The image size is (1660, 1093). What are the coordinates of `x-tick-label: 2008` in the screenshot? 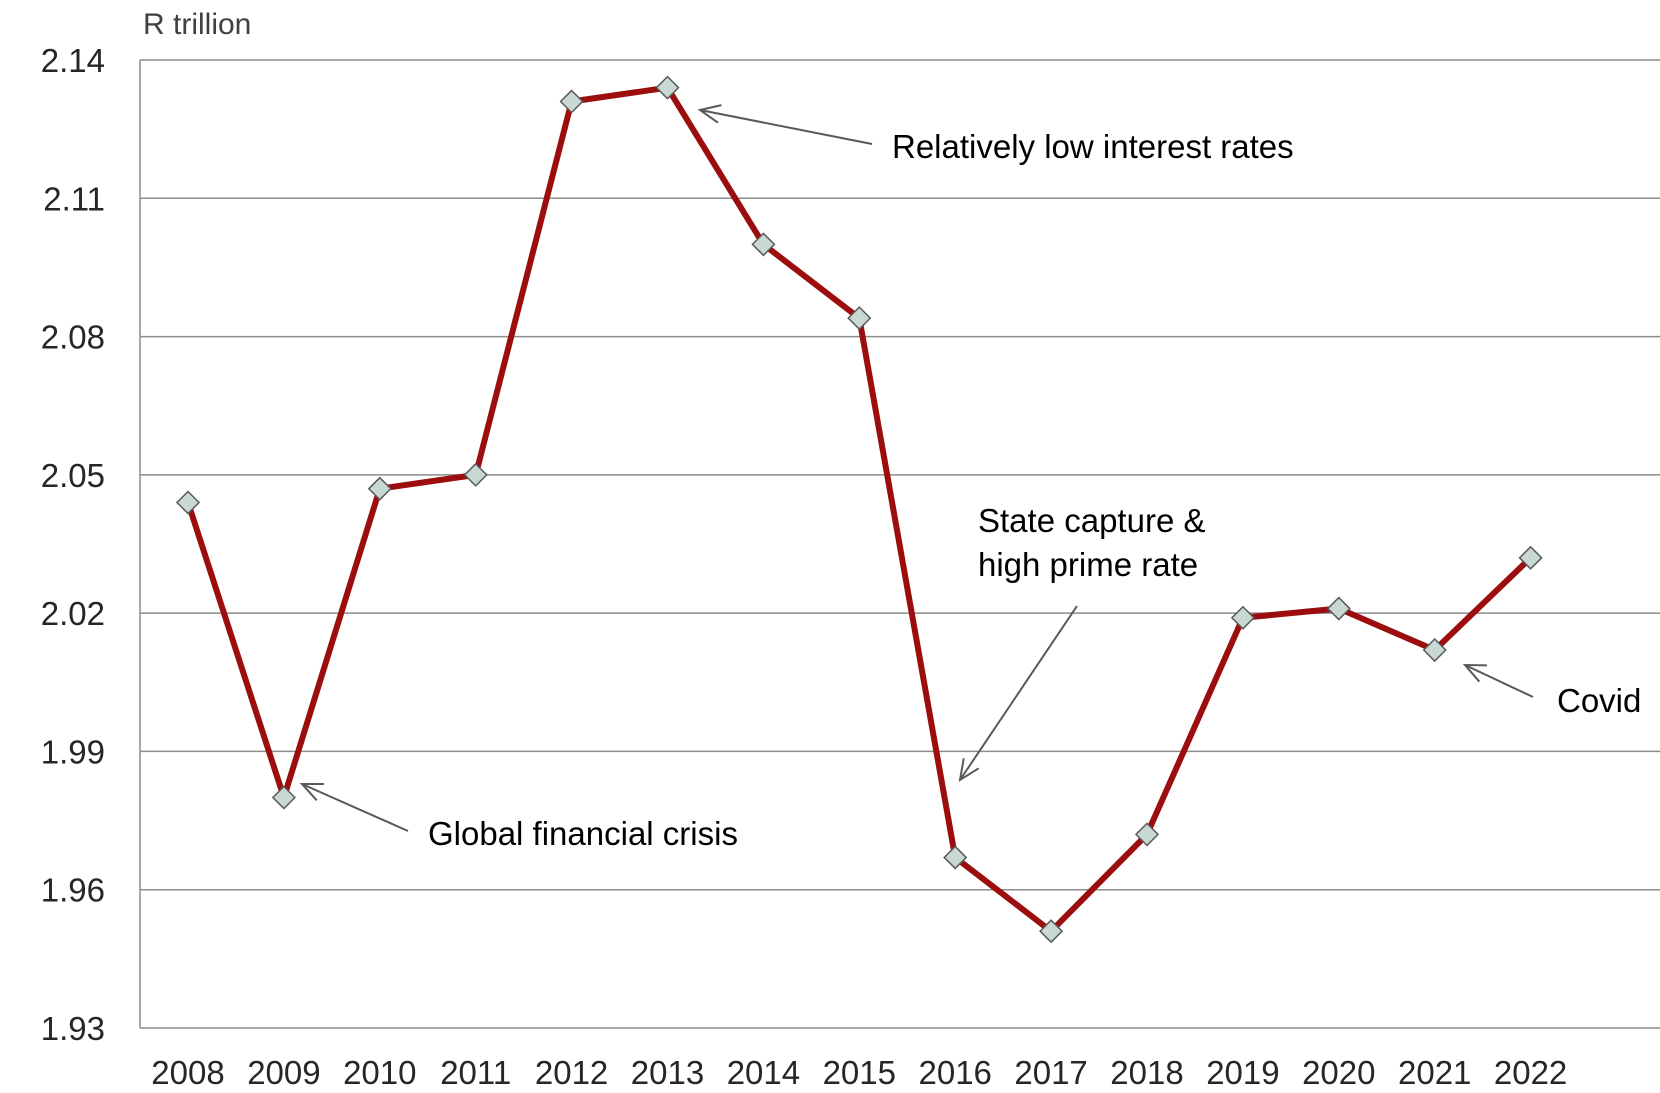 It's located at (187, 1072).